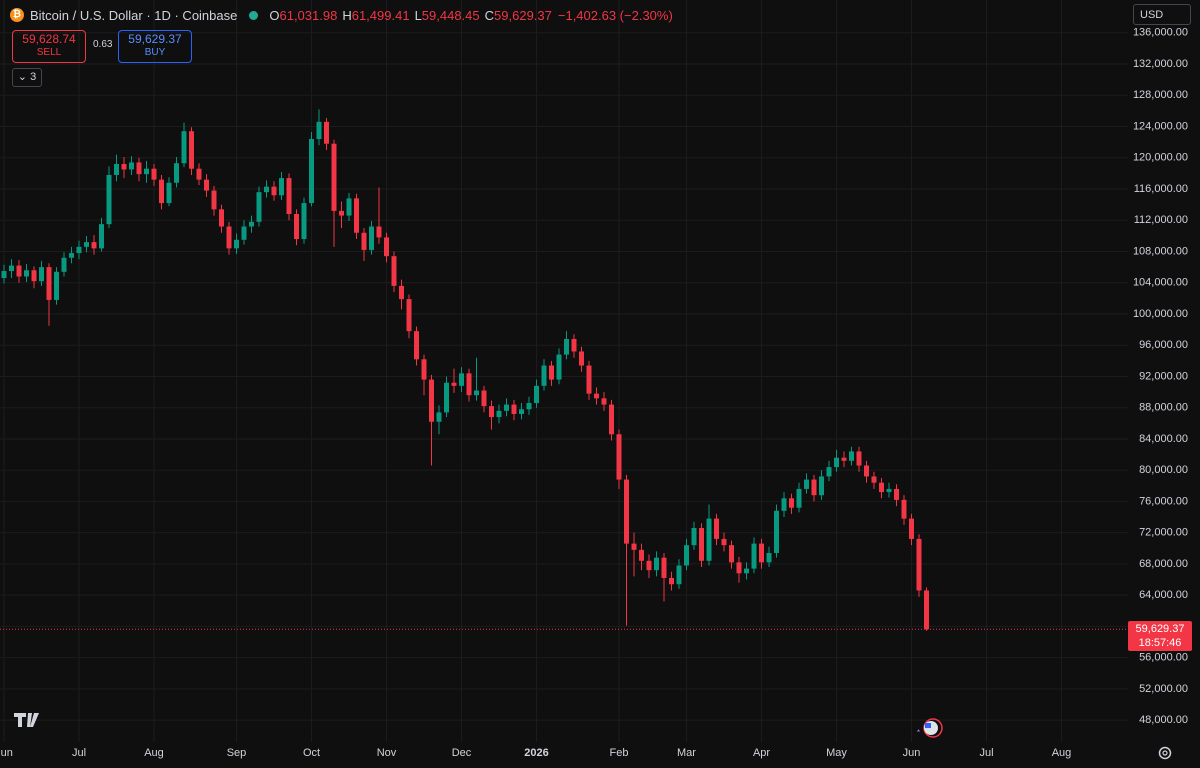  I want to click on y-tick-label: 52,000.00, so click(1163, 689).